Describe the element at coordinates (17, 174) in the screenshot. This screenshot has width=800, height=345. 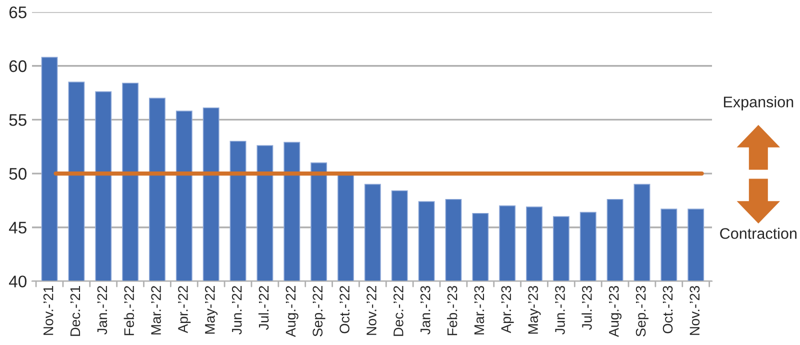
I see `y-tick-label: 50` at that location.